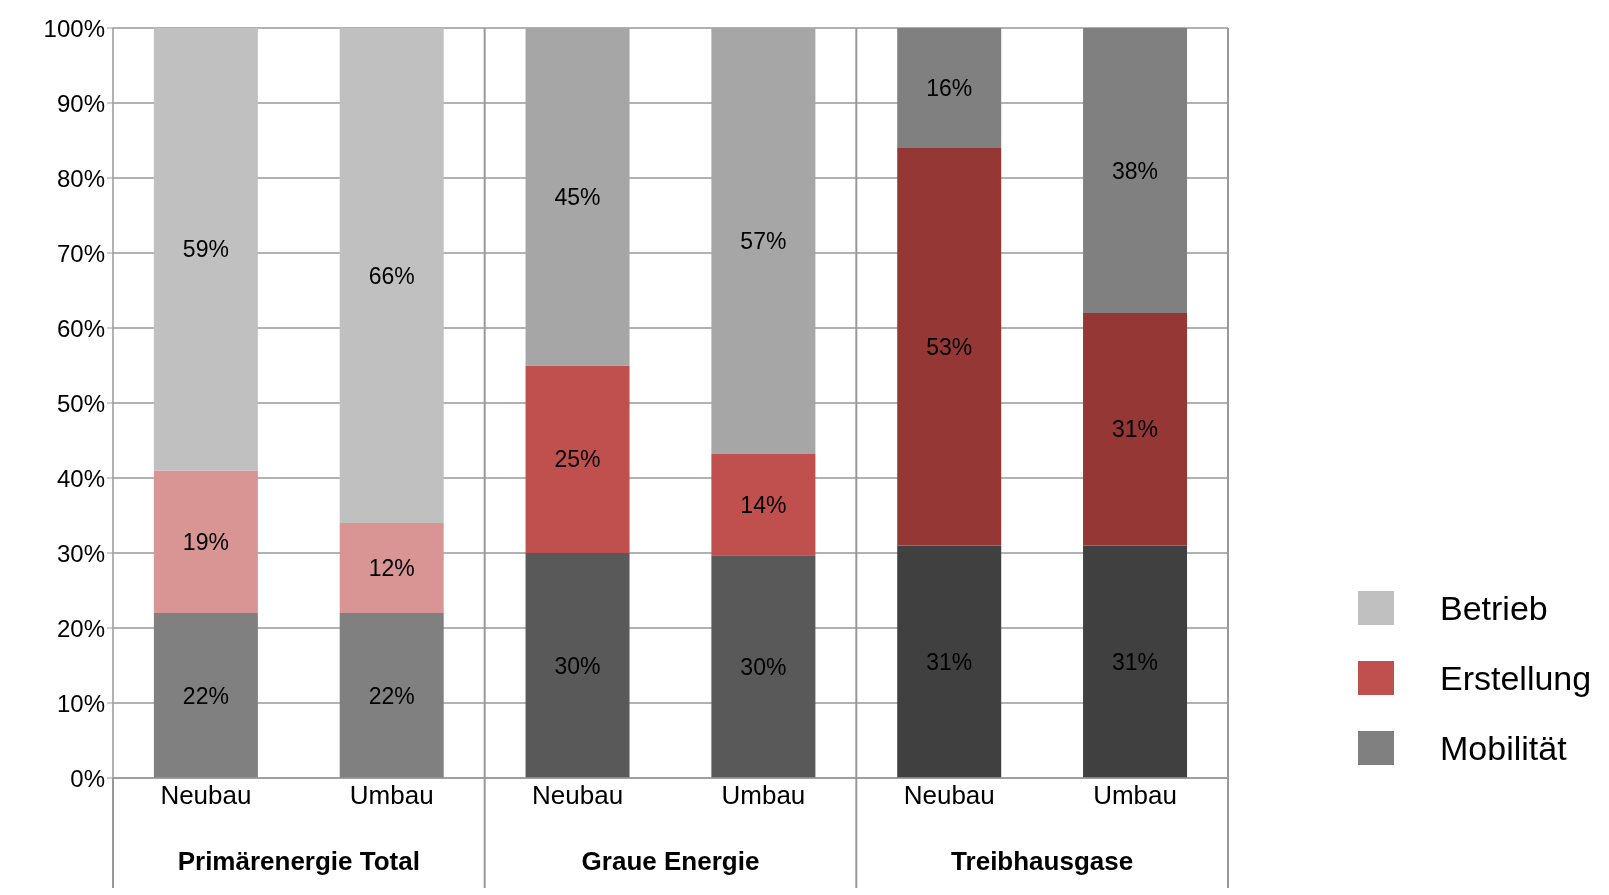 This screenshot has height=895, width=1609. Describe the element at coordinates (949, 346) in the screenshot. I see `data-label: 53%` at that location.